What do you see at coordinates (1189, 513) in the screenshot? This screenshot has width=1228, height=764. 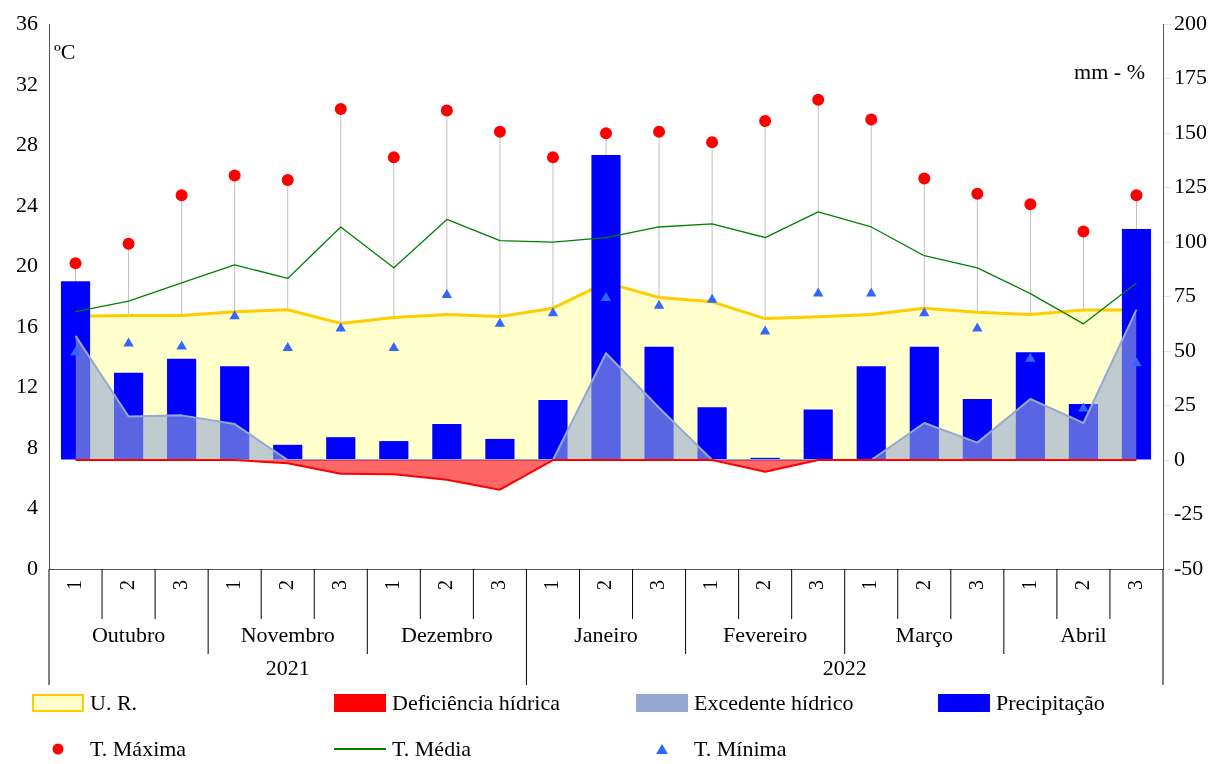 I see `y2-tick-label: -25` at bounding box center [1189, 513].